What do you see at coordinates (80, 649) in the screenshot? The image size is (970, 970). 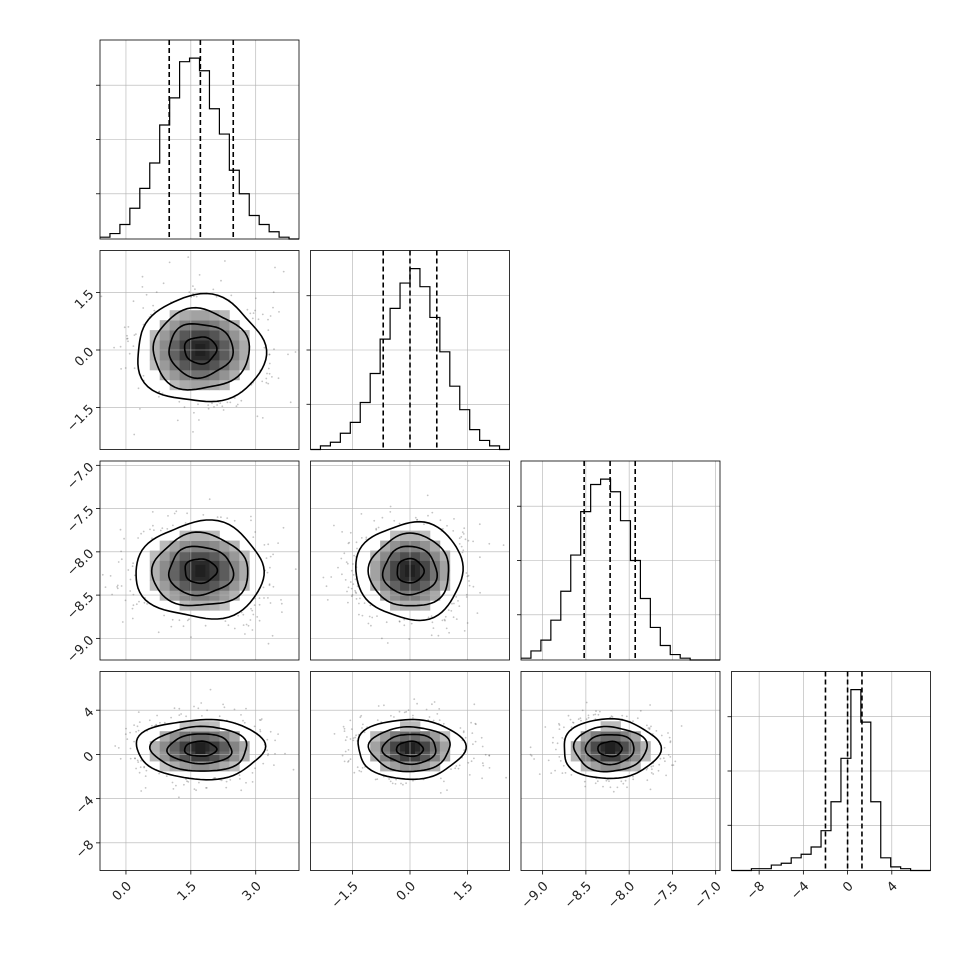 I see `y-tick-label: −9.0` at bounding box center [80, 649].